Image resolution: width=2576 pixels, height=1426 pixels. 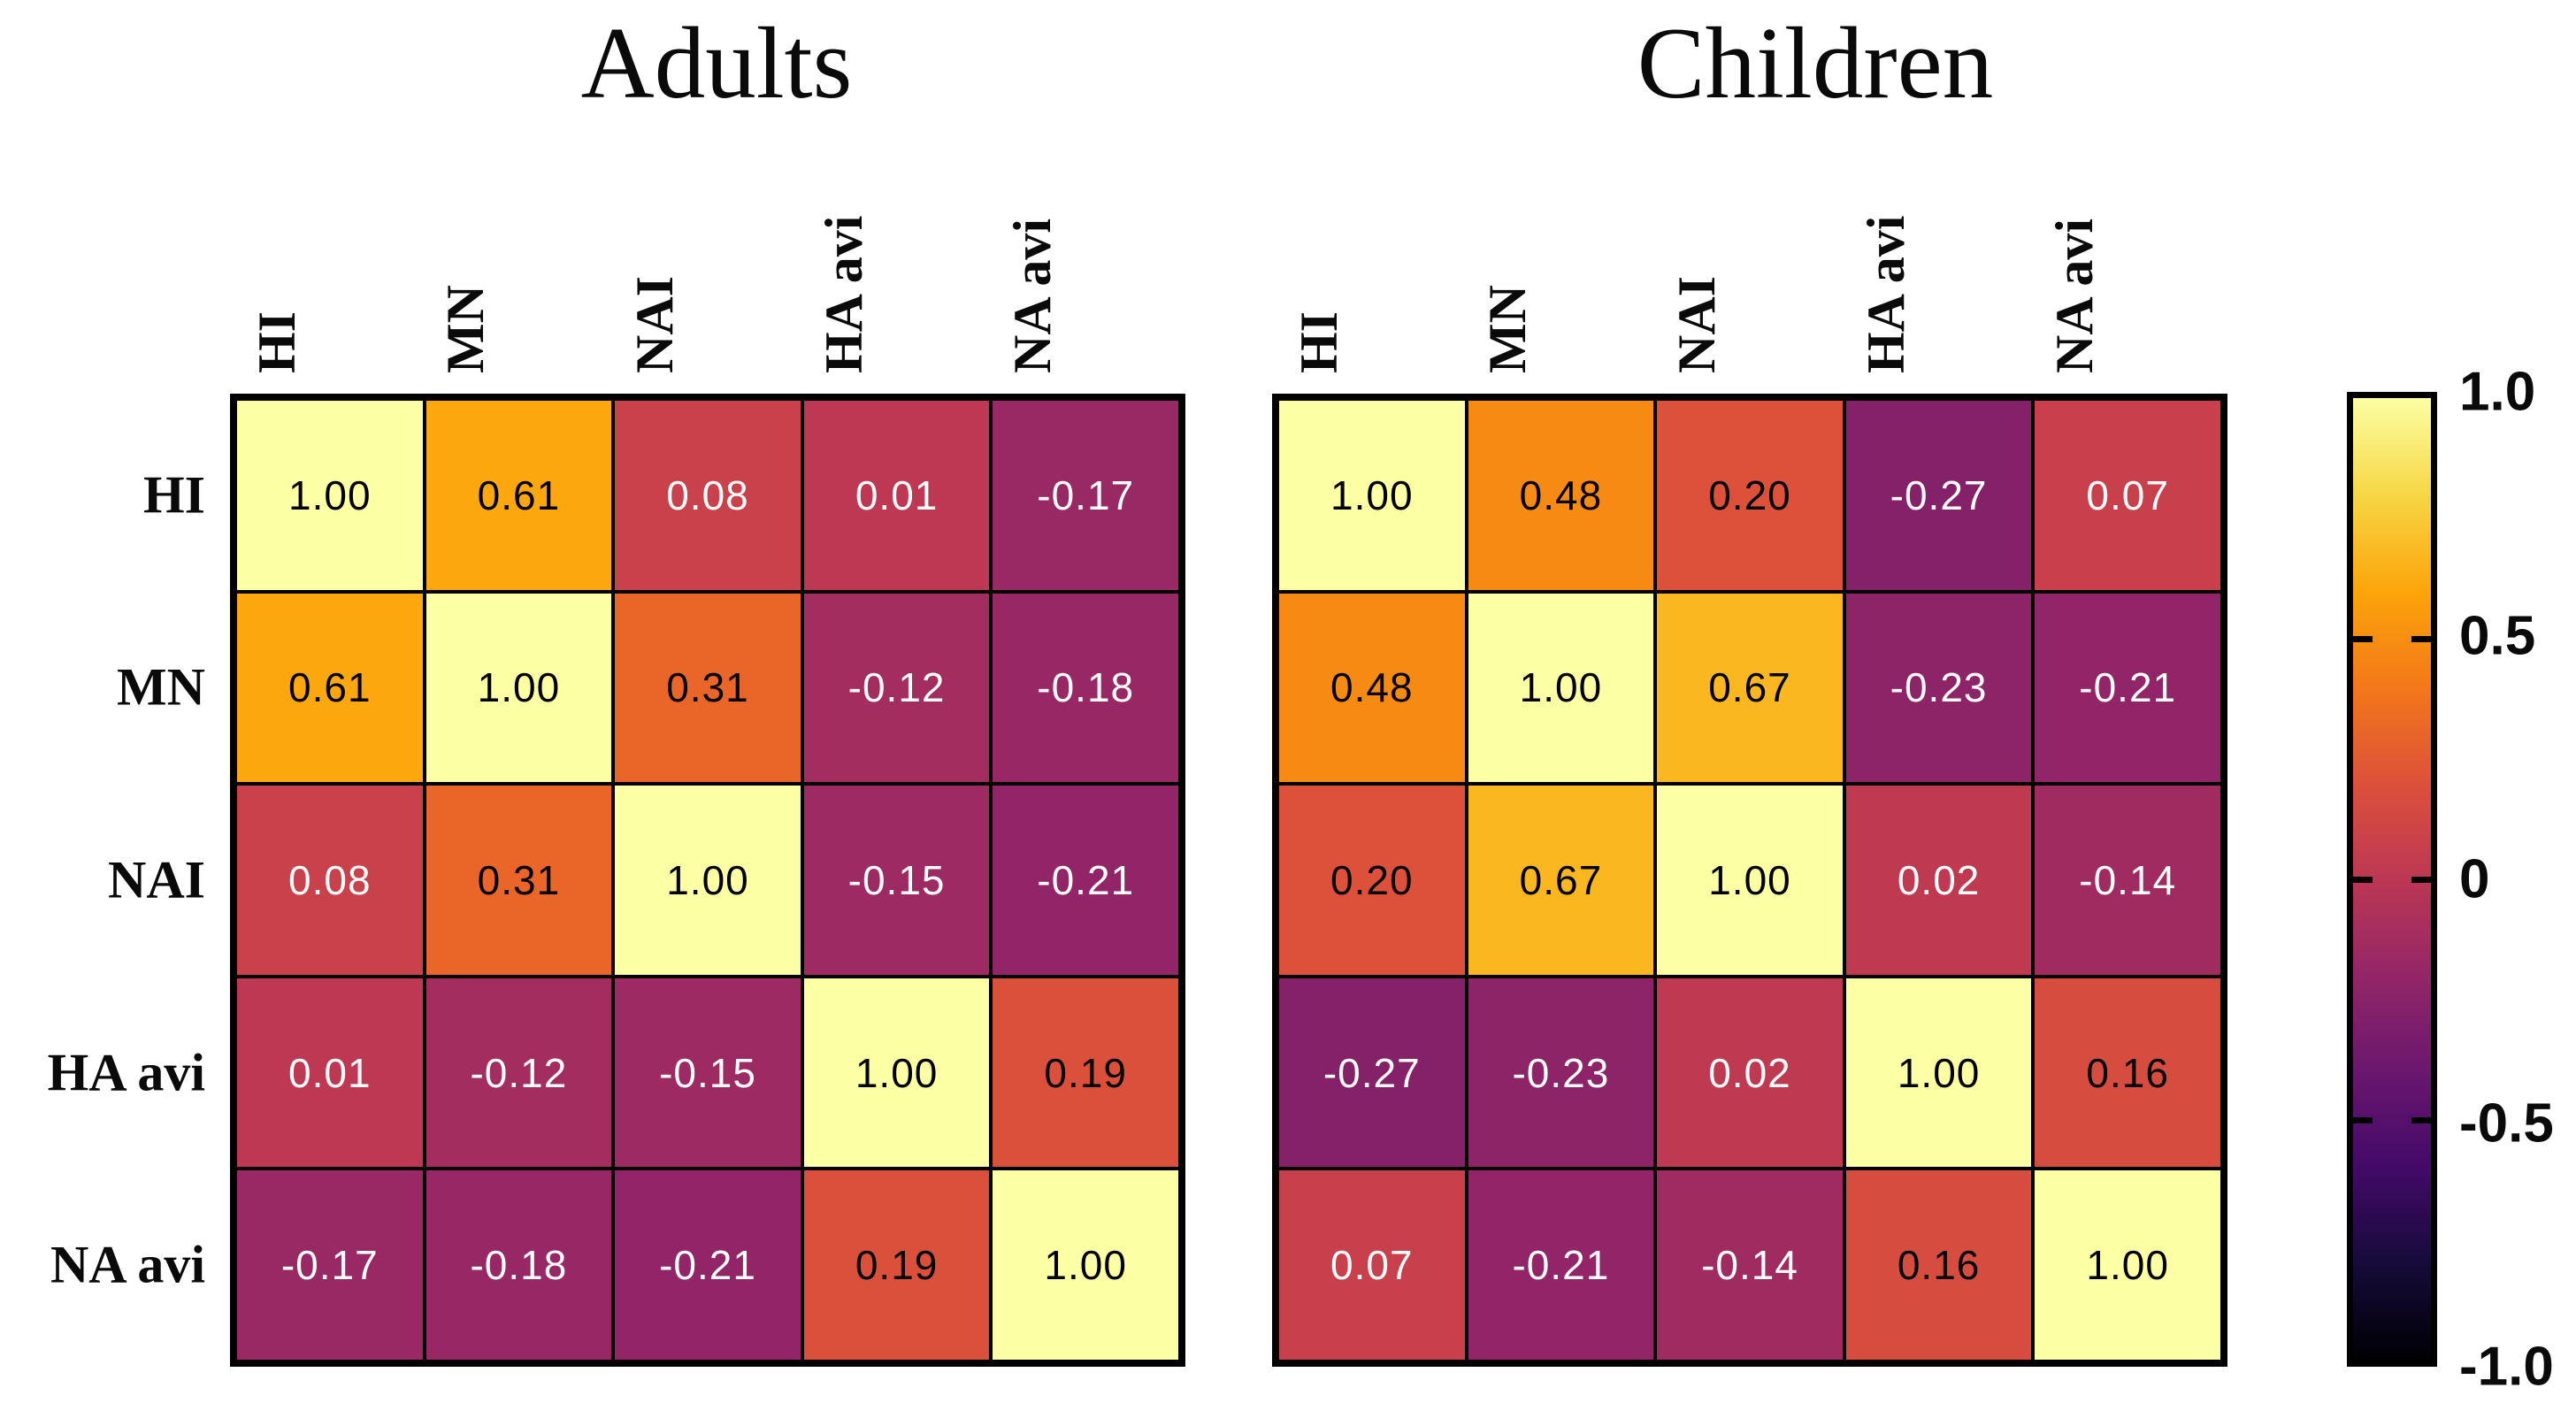 I want to click on cell-adults-HI-HI: 1.00, so click(x=330, y=495).